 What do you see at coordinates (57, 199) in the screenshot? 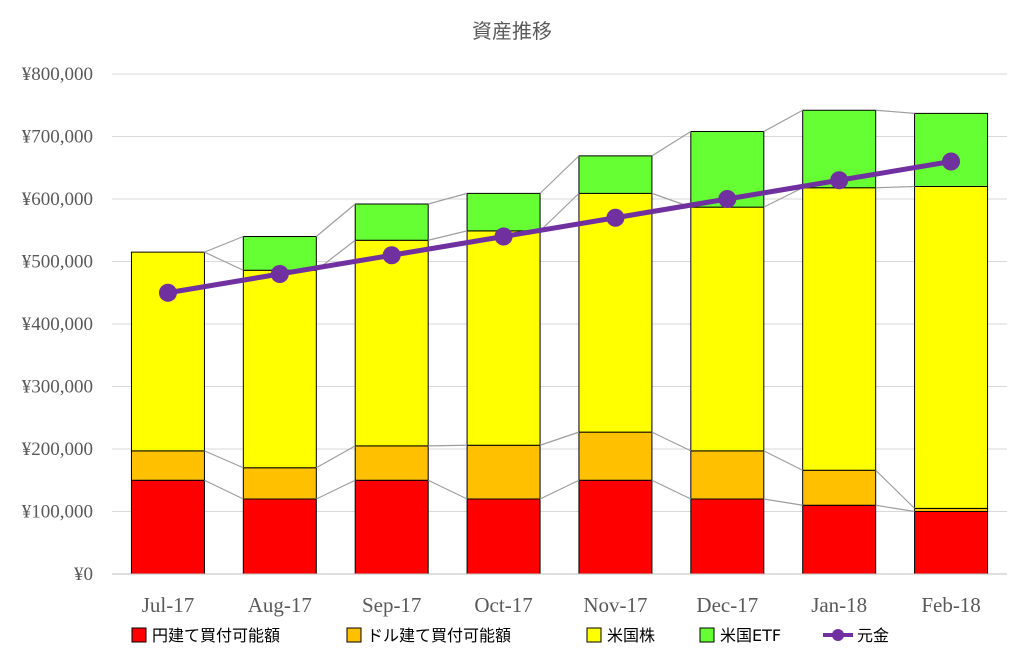
I see `y-tick-label: ¥600,000` at bounding box center [57, 199].